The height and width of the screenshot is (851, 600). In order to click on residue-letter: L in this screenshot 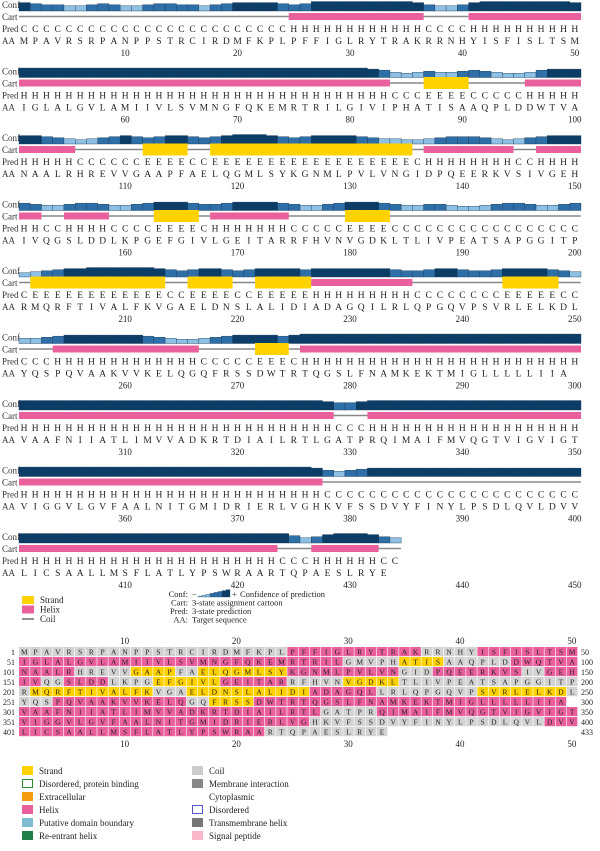, I will do `click(315, 712)`.